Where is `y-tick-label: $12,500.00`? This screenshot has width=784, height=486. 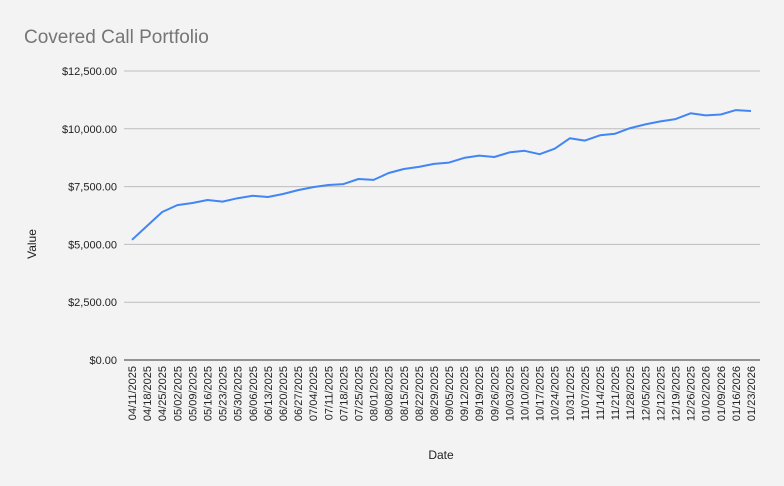 y-tick-label: $12,500.00 is located at coordinates (89, 72).